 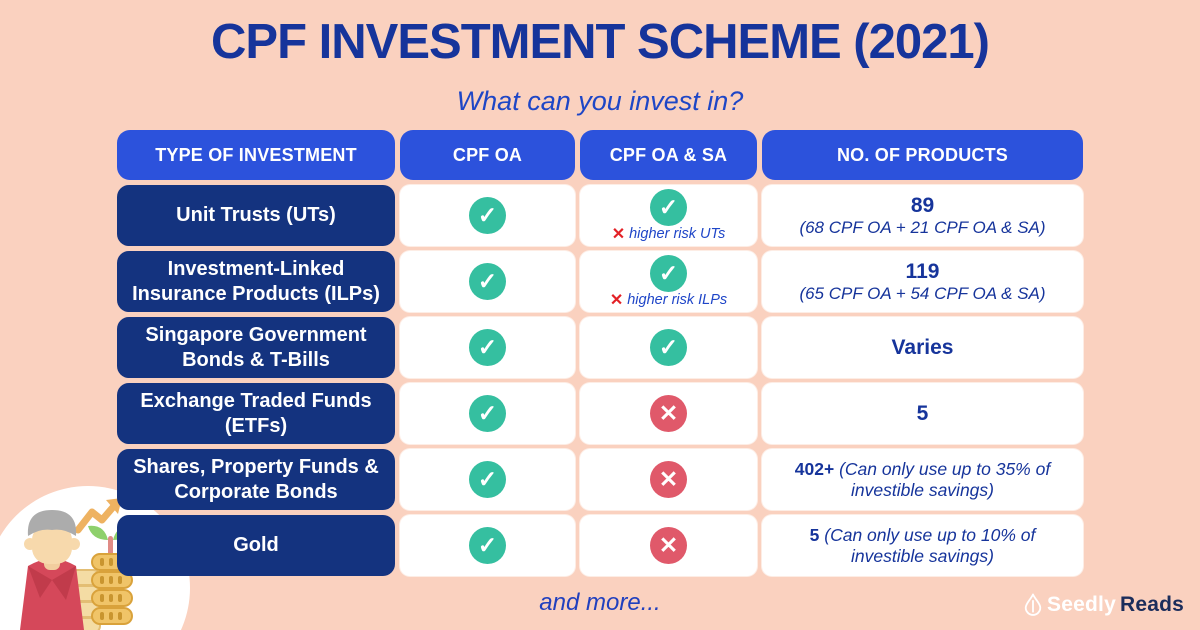 What do you see at coordinates (256, 479) in the screenshot?
I see `row-label: Shares, Property Funds & Corporate Bonds` at bounding box center [256, 479].